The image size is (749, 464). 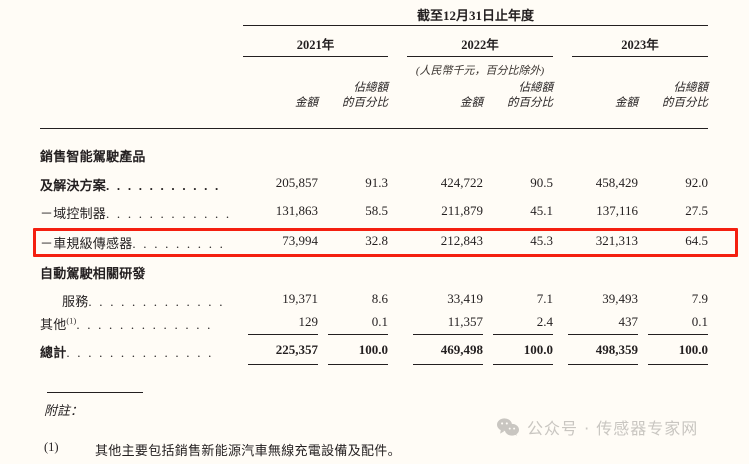 What do you see at coordinates (373, 349) in the screenshot?
I see `cell-total-c1: 100.0` at bounding box center [373, 349].